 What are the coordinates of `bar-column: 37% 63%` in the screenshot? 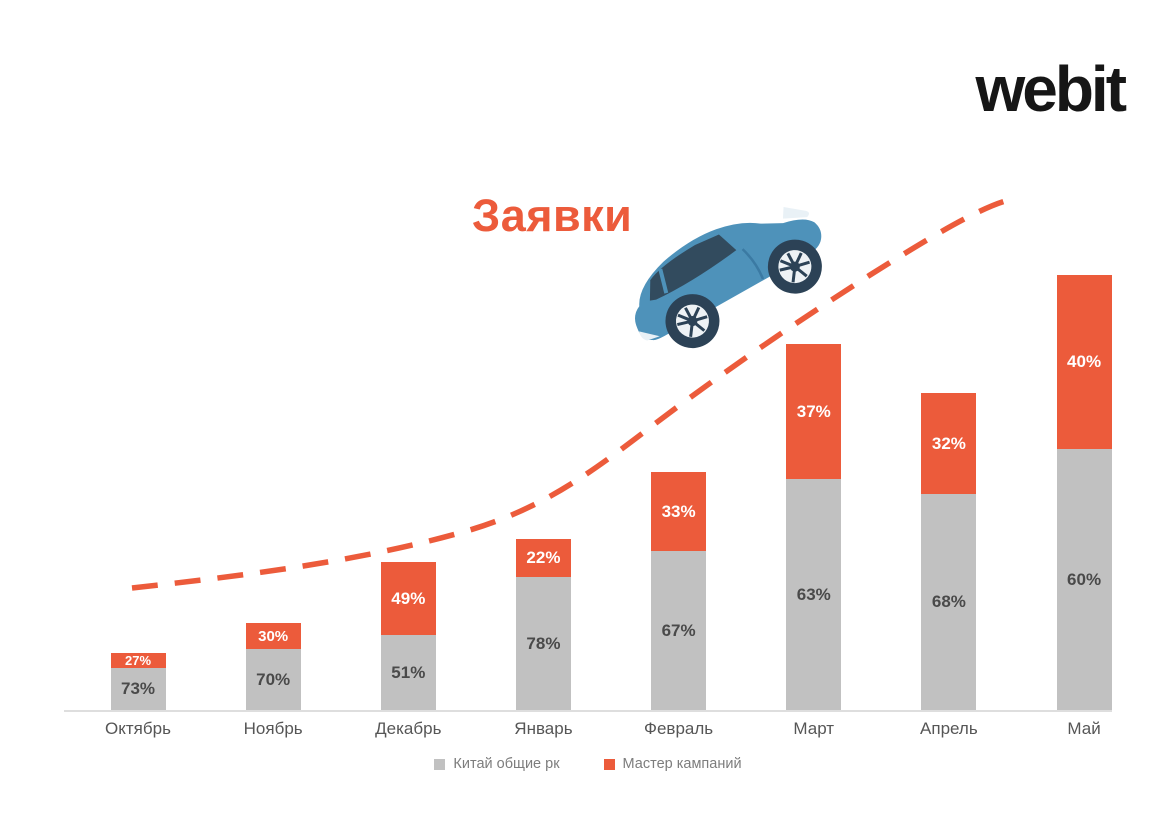 It's located at (814, 527).